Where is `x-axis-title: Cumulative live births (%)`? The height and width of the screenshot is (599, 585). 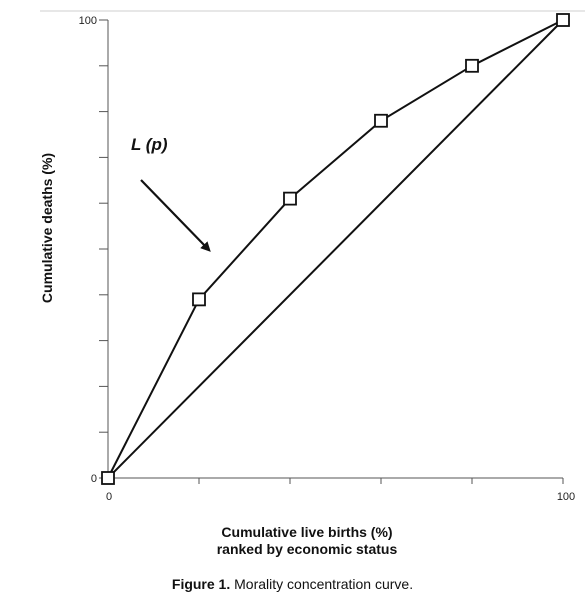
x-axis-title: Cumulative live births (%) is located at coordinates (306, 532).